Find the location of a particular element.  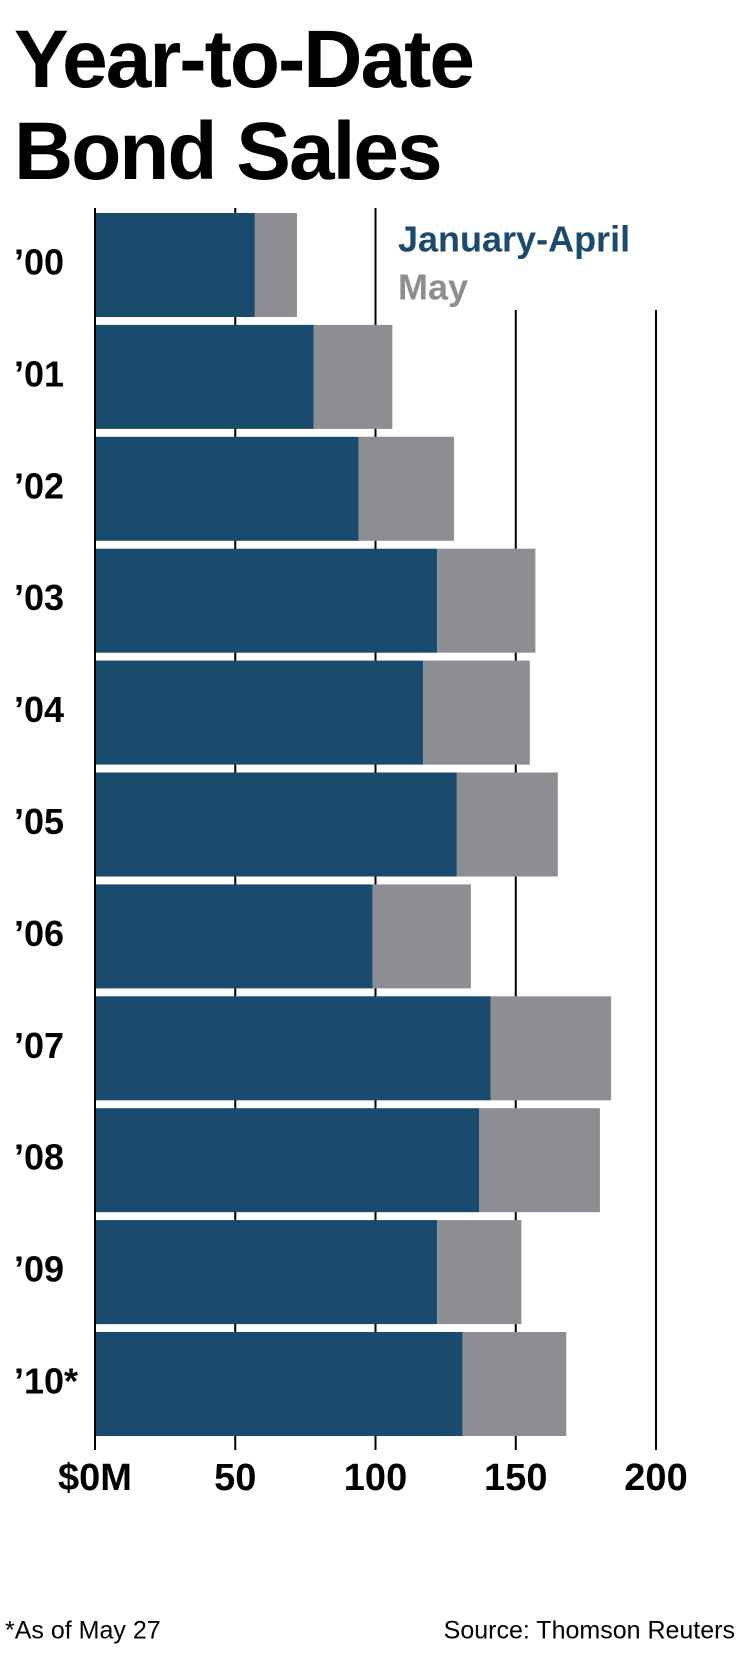

legend-background is located at coordinates (540, 258).